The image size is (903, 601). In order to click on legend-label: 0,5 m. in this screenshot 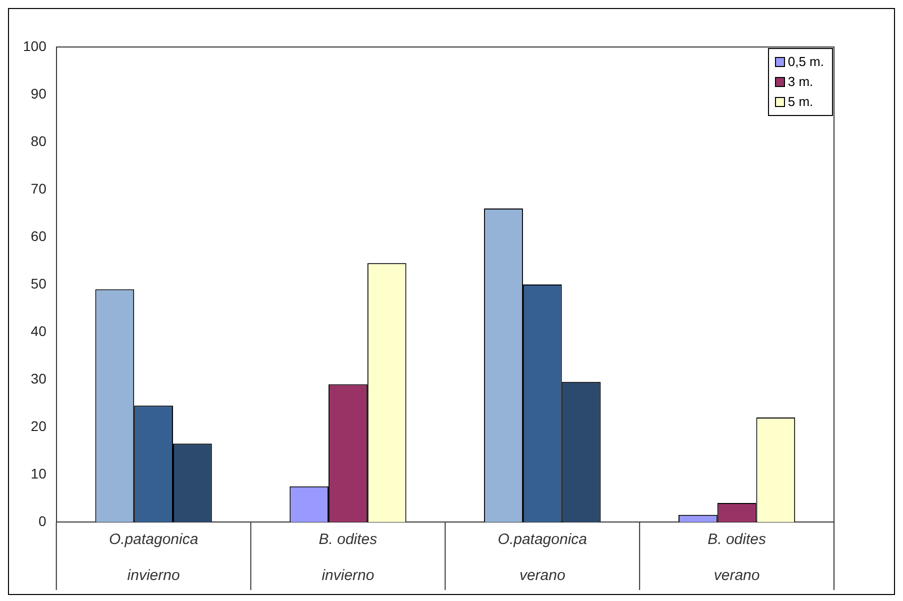, I will do `click(806, 62)`.